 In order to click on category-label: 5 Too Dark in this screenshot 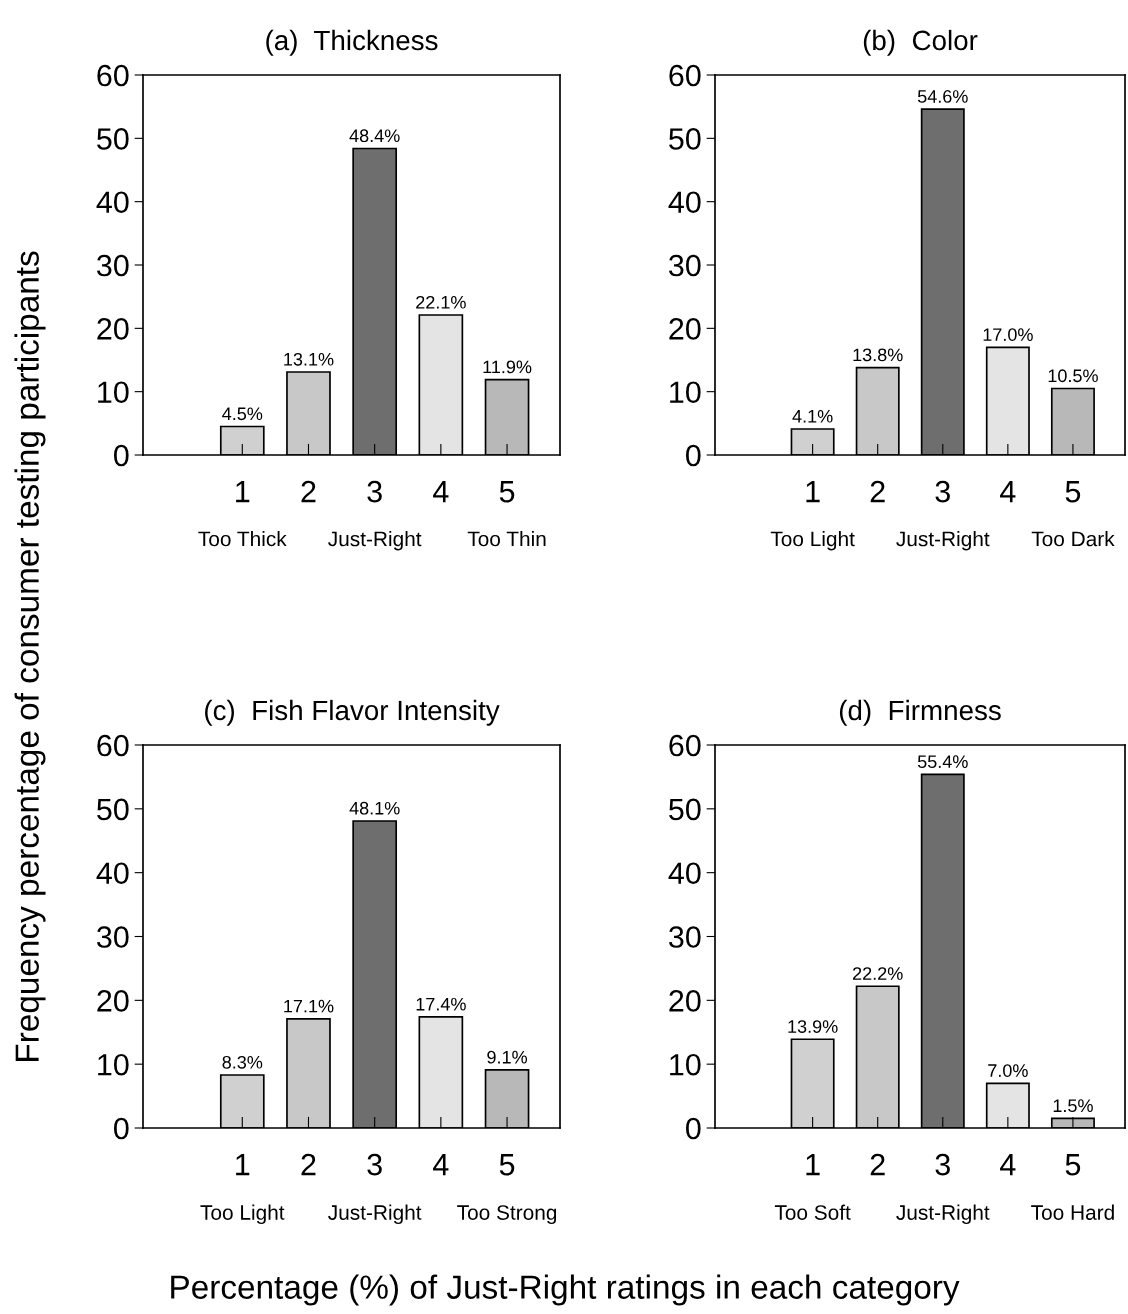, I will do `click(1073, 514)`.